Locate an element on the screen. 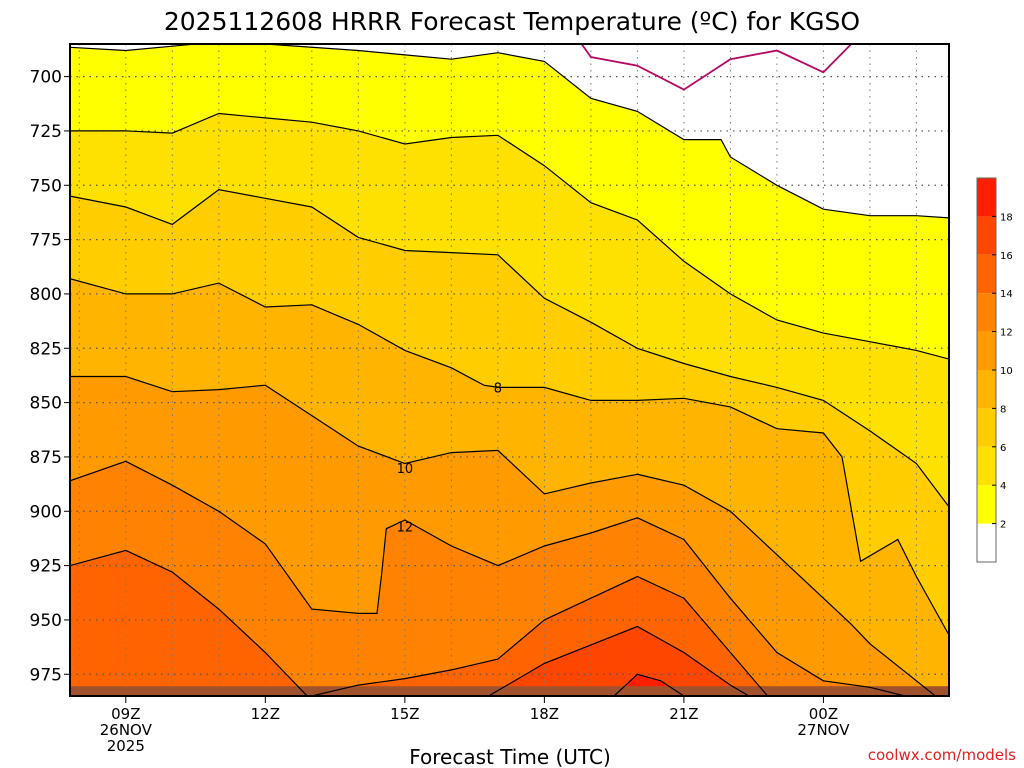 The height and width of the screenshot is (768, 1024). colorbar-legend: 2 4 6 8 10 12 14 16 18 is located at coordinates (994, 370).